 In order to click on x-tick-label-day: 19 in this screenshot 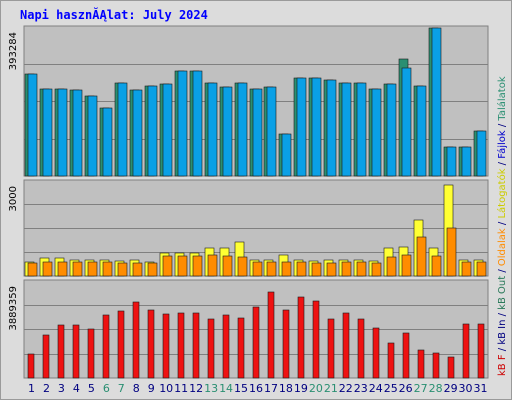, I will do `click(301, 388)`.